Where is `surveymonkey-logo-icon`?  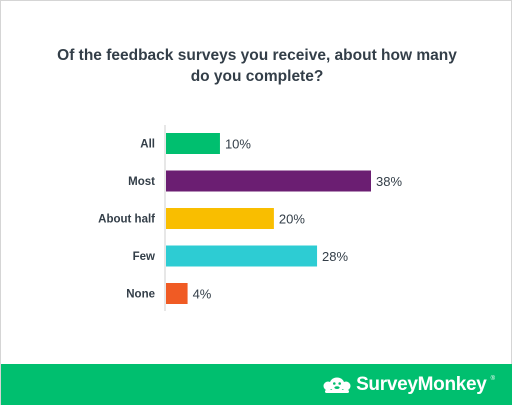
surveymonkey-logo-icon is located at coordinates (337, 385).